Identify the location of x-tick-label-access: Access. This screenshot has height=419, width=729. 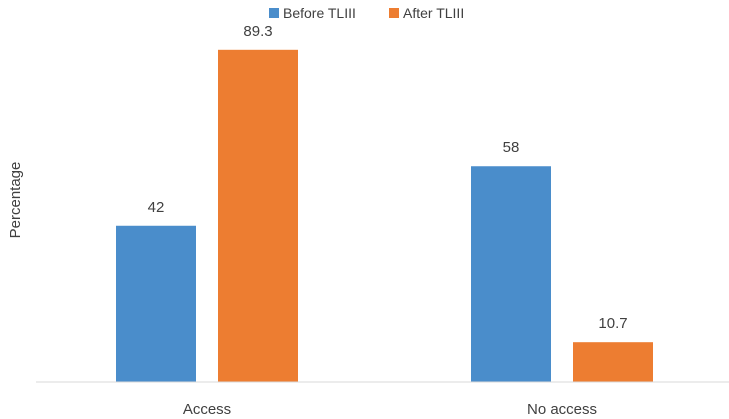
(207, 409).